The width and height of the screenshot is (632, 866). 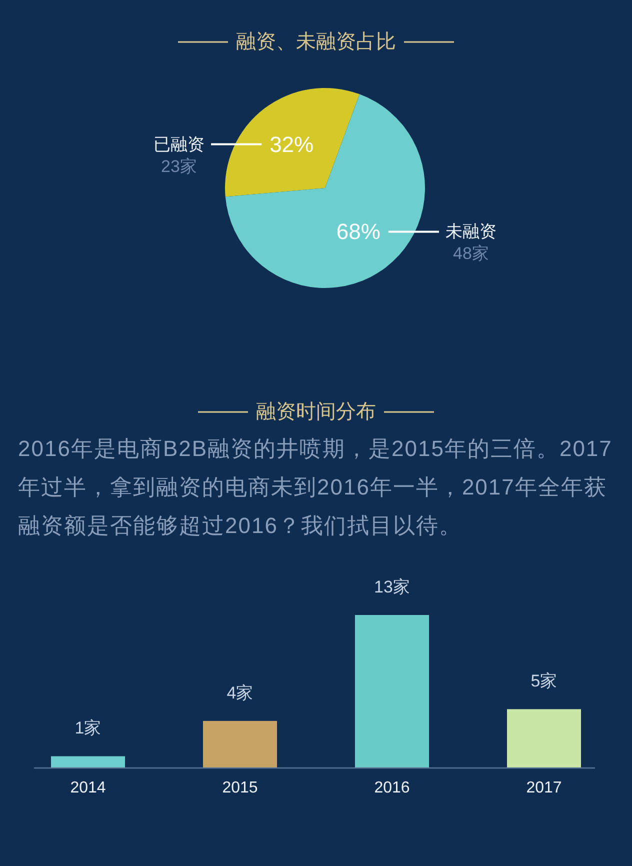 What do you see at coordinates (358, 231) in the screenshot?
I see `data-label: 68%` at bounding box center [358, 231].